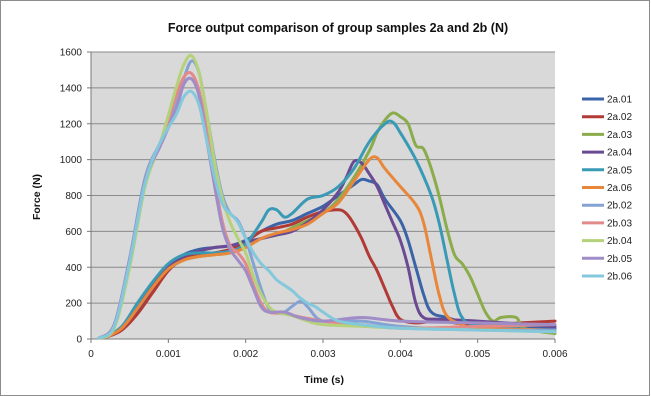 The height and width of the screenshot is (396, 651). I want to click on x-axis-title: Time (s), so click(324, 380).